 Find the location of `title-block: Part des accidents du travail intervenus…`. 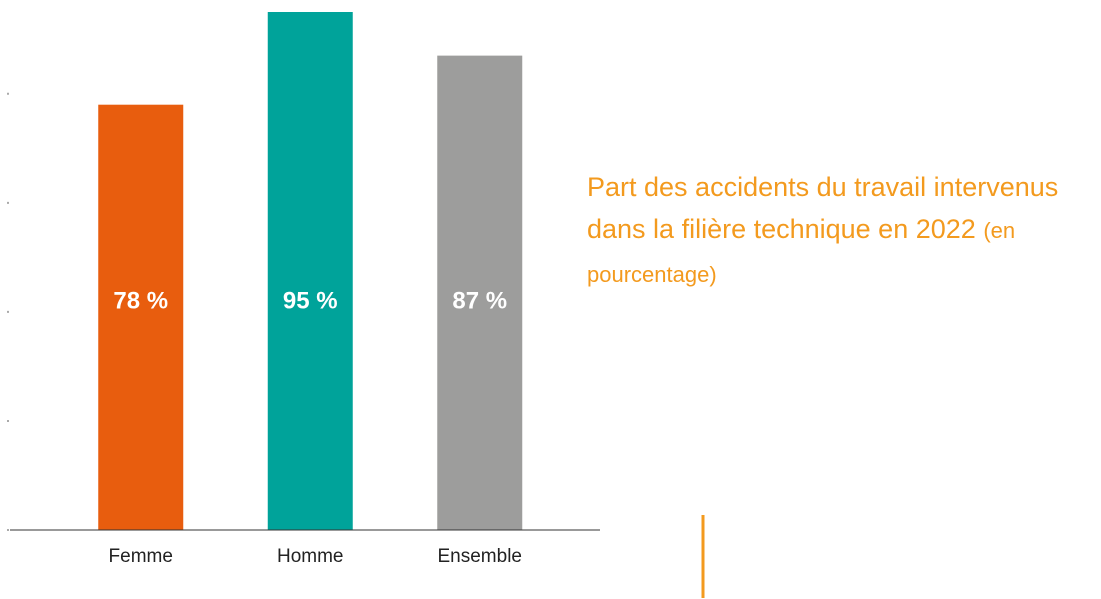

title-block: Part des accidents du travail intervenus… is located at coordinates (837, 231).